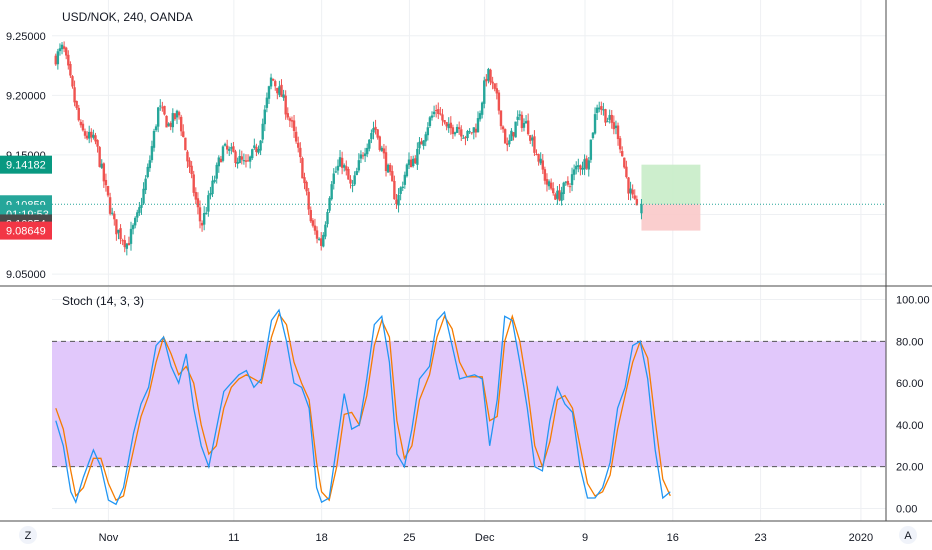 This screenshot has width=932, height=550. What do you see at coordinates (26, 37) in the screenshot?
I see `price-tick-label: 9.25000` at bounding box center [26, 37].